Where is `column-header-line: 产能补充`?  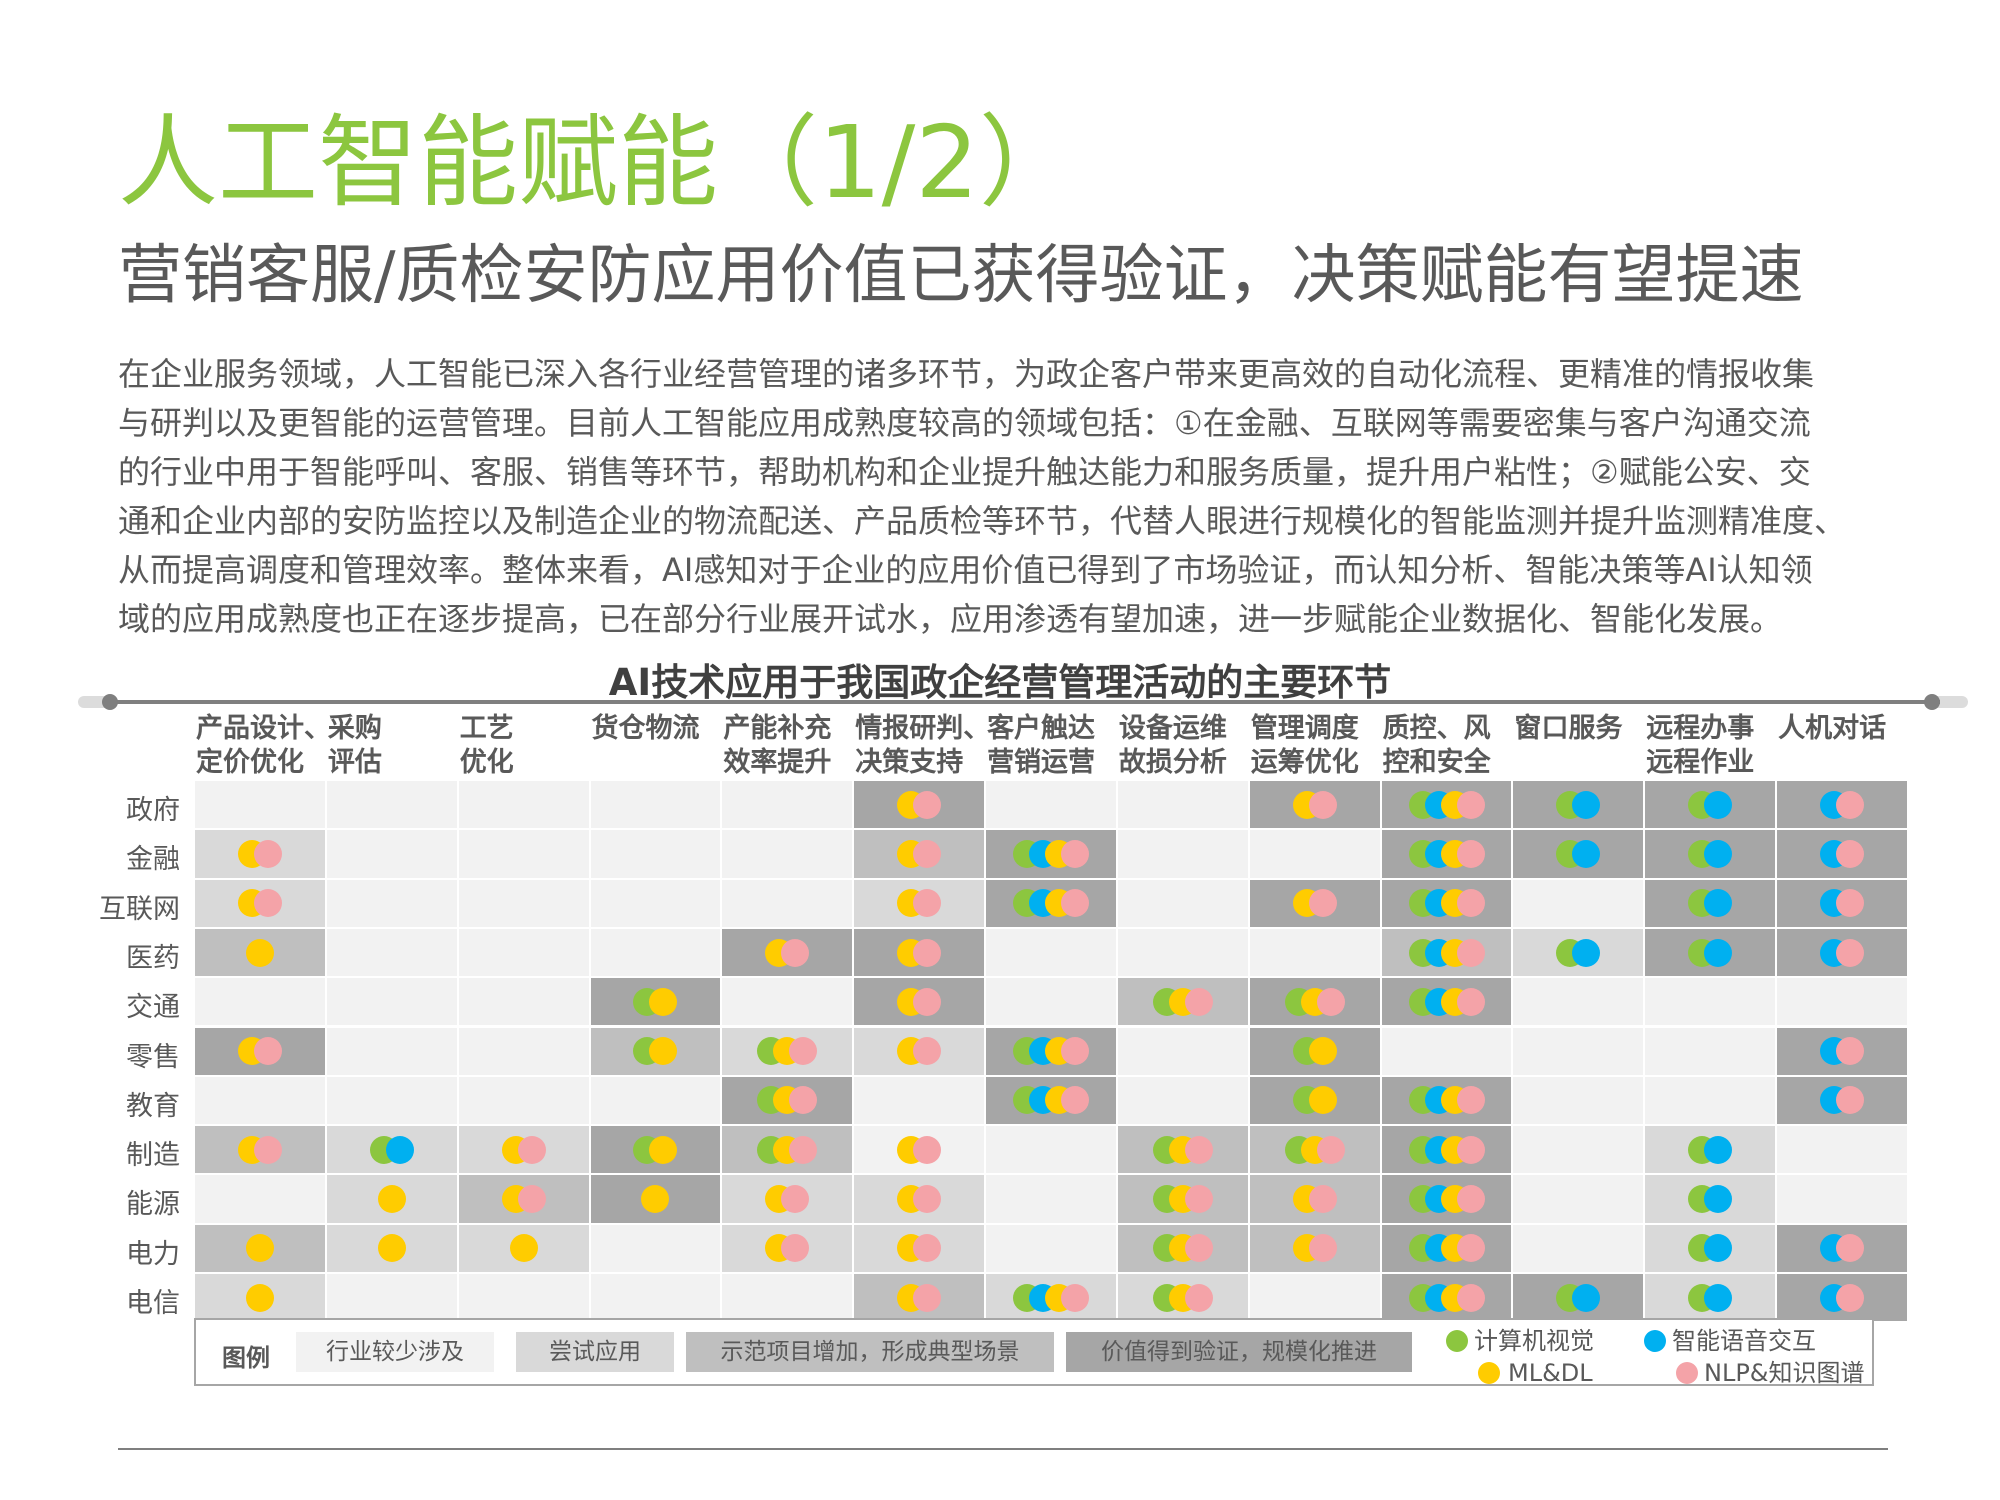
column-header-line: 产能补充 is located at coordinates (777, 728).